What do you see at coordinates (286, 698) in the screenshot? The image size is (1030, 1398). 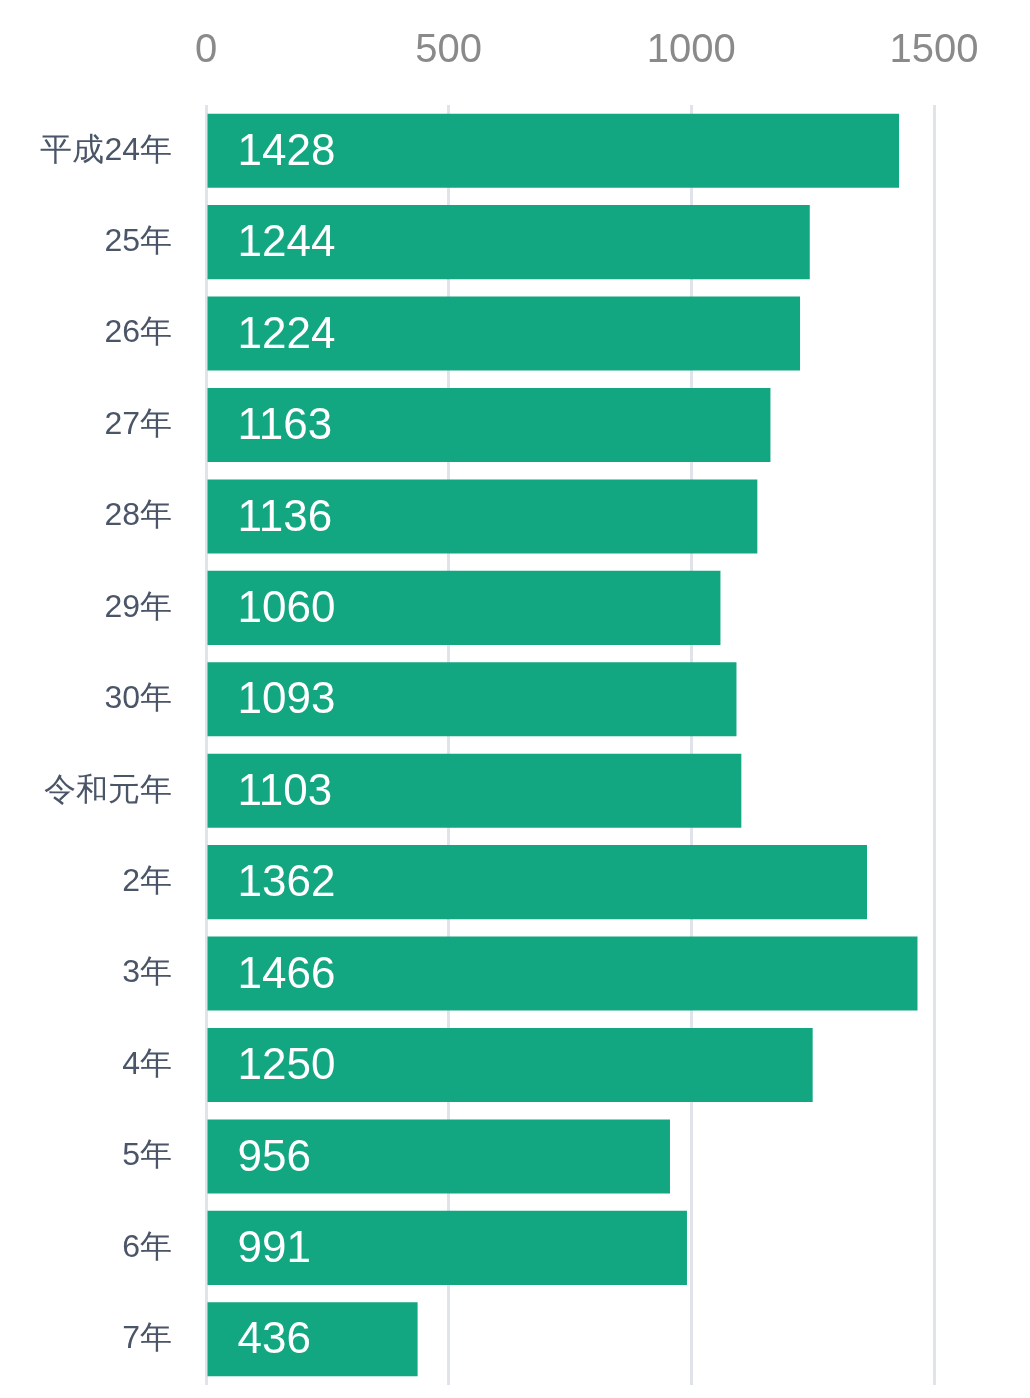 I see `data-label: 1093` at bounding box center [286, 698].